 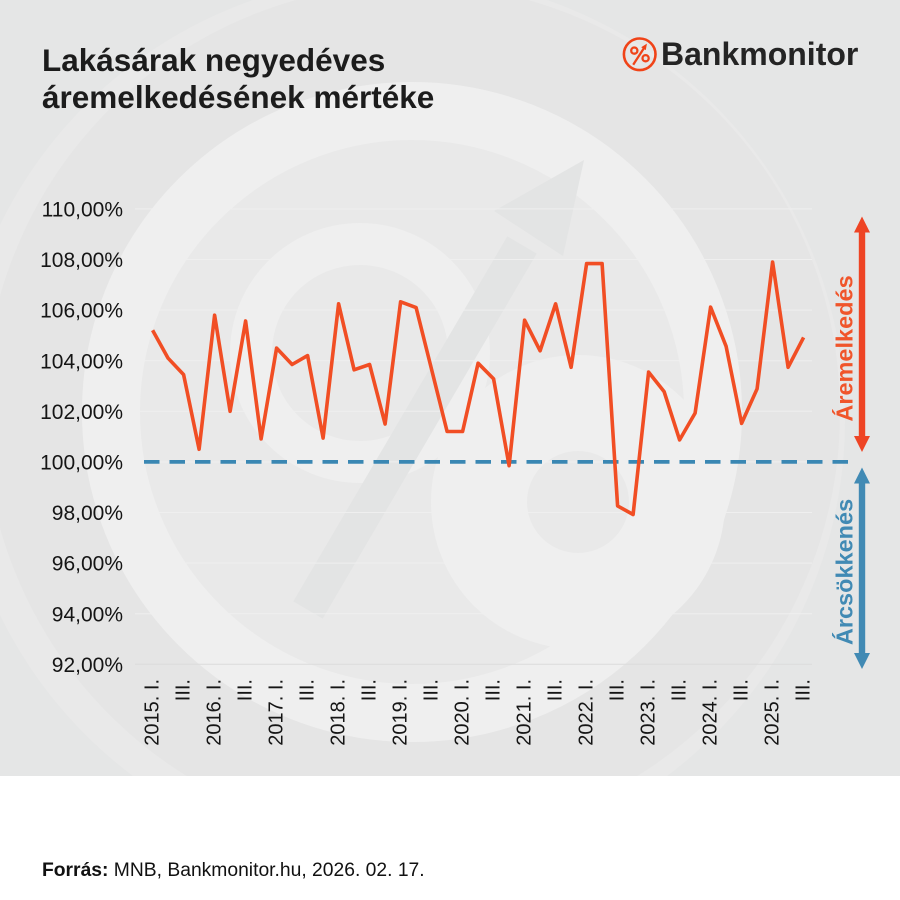 I want to click on svg-text: 2016. I., so click(x=215, y=712).